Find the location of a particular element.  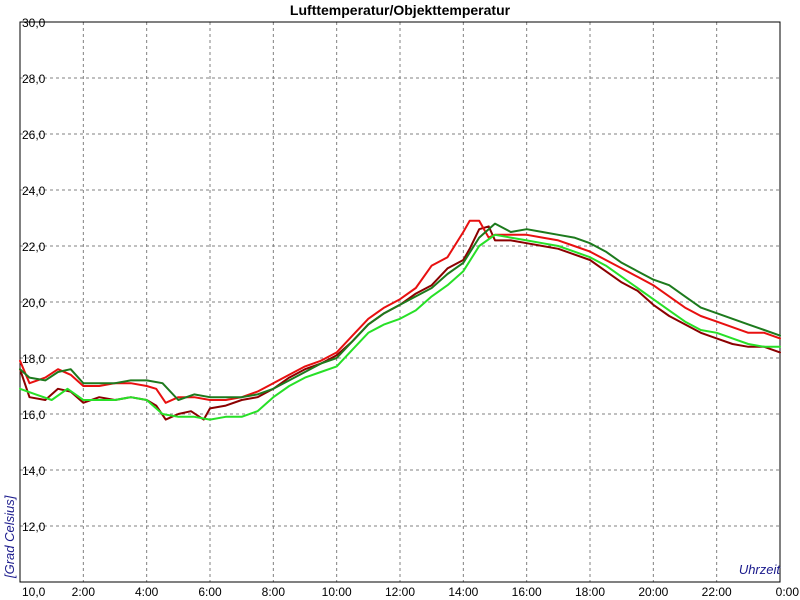

x-tick-label: 20:00 is located at coordinates (653, 592).